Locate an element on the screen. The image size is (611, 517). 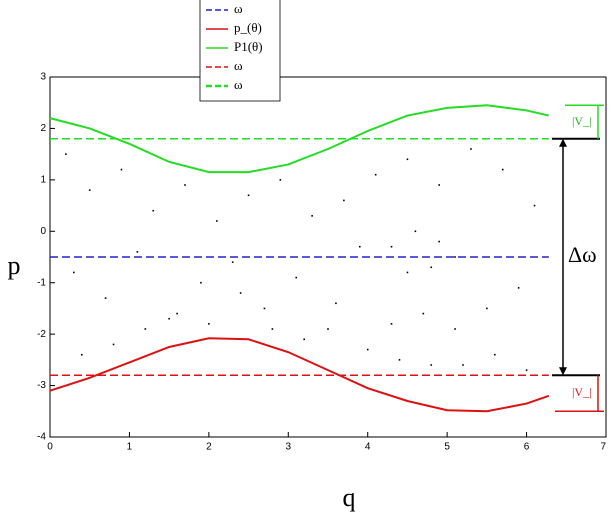
y-tick-label: 1 is located at coordinates (43, 179).